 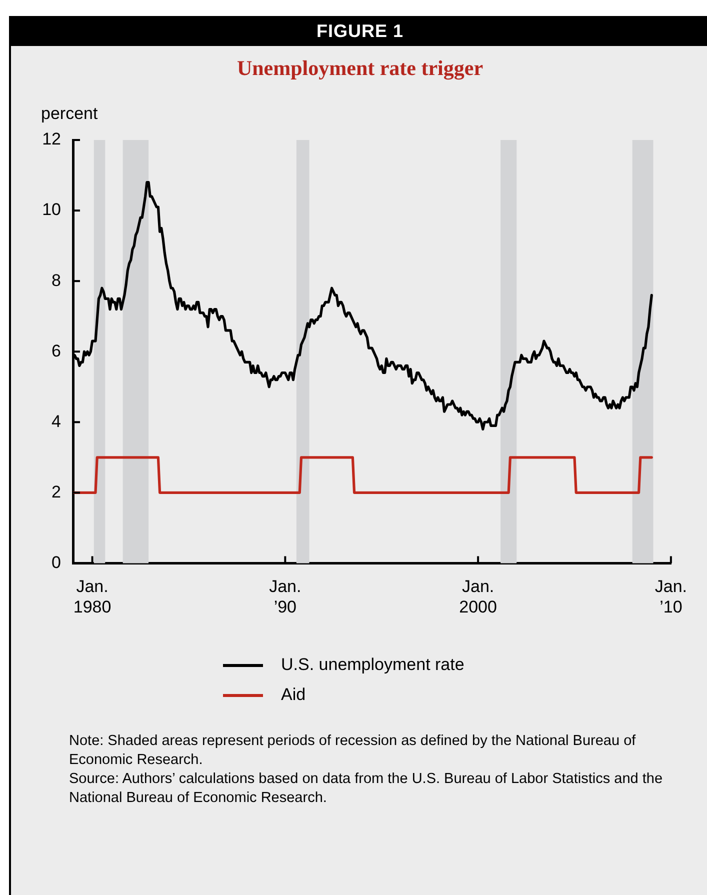 I want to click on y-tick-label: 2, so click(x=56, y=492).